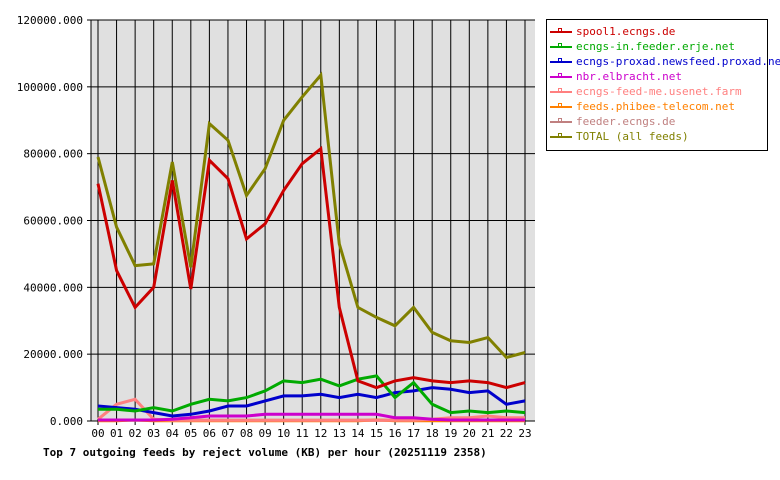 Image resolution: width=780 pixels, height=480 pixels. Describe the element at coordinates (524, 433) in the screenshot. I see `x-tick-label: 23` at that location.